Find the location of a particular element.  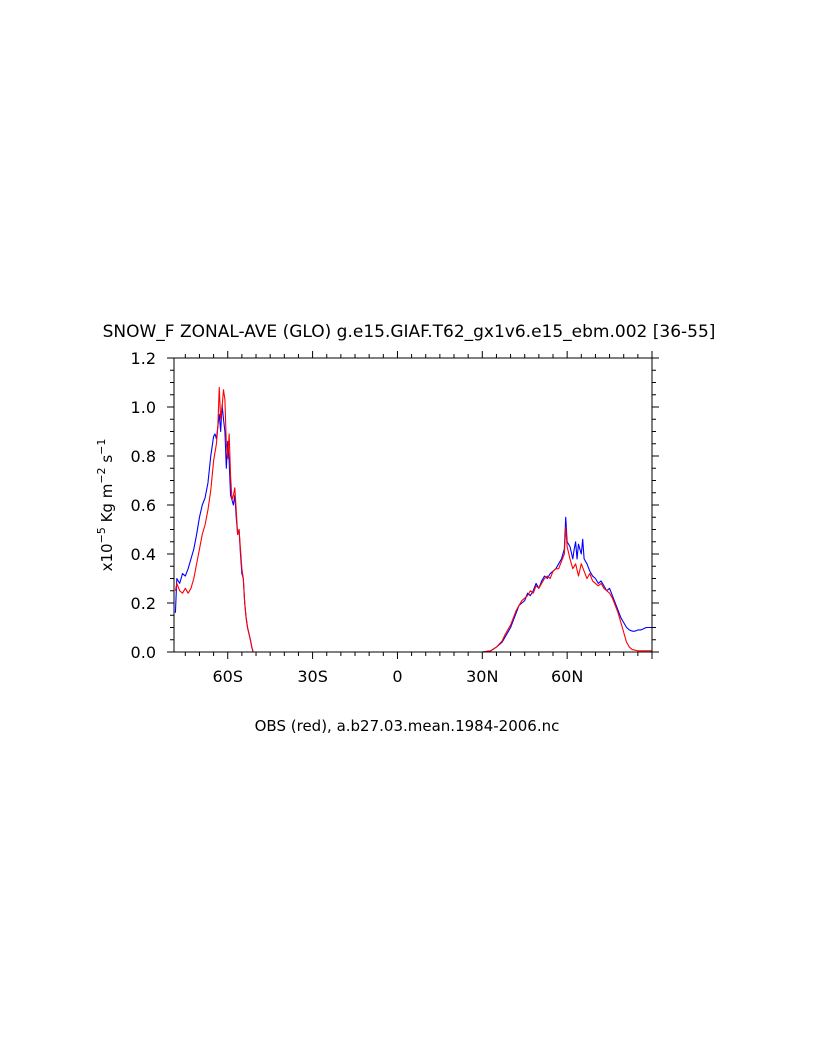

x-tick-label: 60N is located at coordinates (567, 676).